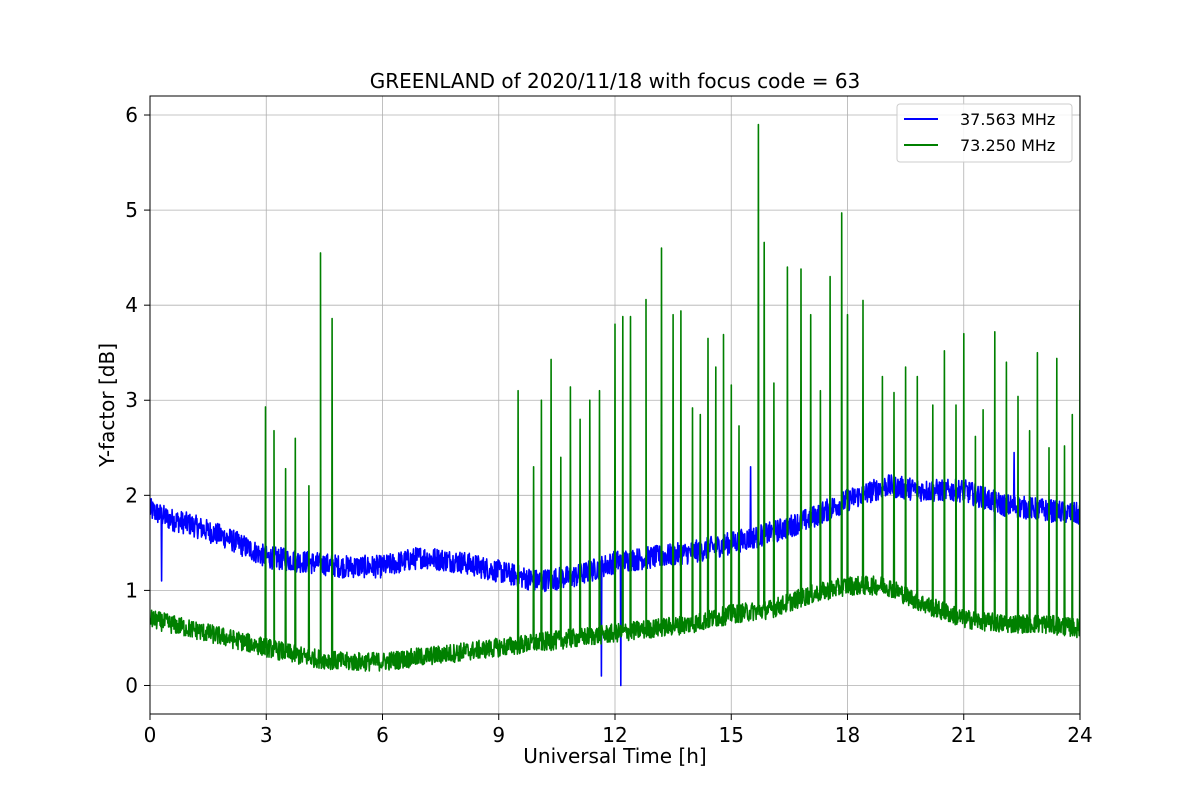 The width and height of the screenshot is (1200, 800). I want to click on legend: 37.563 MHz 73.250 MHz, so click(984, 133).